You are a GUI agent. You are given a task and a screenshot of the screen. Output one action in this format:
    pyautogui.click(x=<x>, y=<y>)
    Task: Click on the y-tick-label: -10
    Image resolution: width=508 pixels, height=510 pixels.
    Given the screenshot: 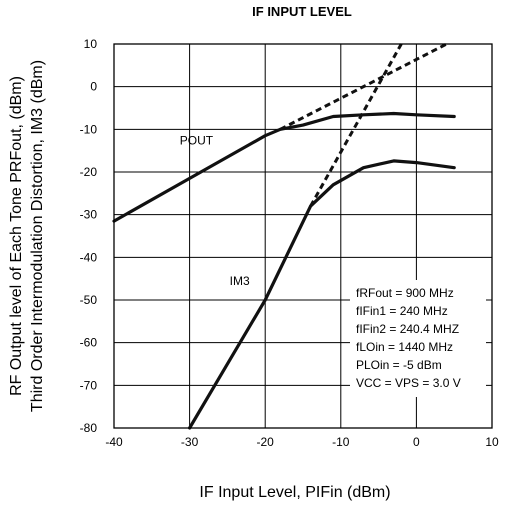 What is the action you would take?
    pyautogui.click(x=89, y=129)
    